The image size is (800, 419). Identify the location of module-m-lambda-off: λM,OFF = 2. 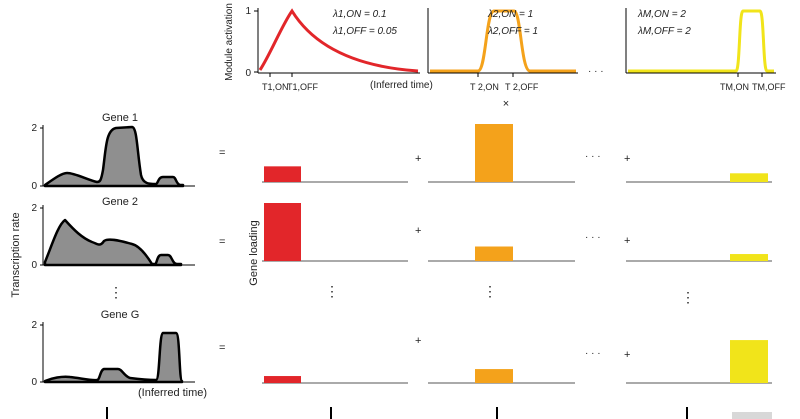
(664, 31).